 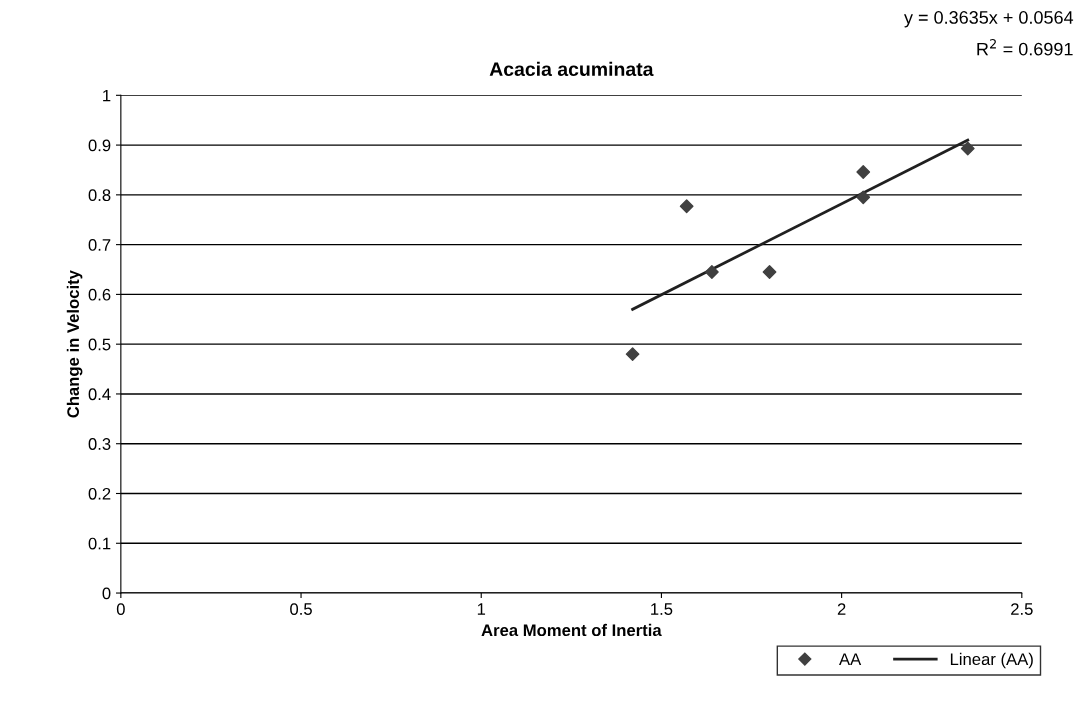 What do you see at coordinates (120, 609) in the screenshot?
I see `x-tick-label: 0` at bounding box center [120, 609].